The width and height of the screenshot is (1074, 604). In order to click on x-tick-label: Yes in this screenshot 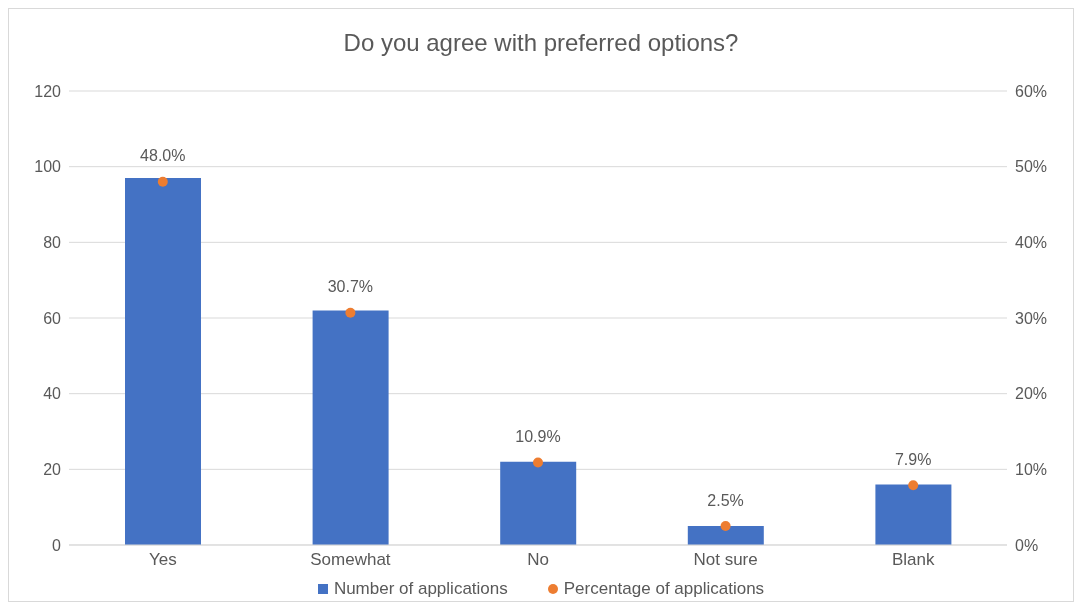, I will do `click(162, 560)`.